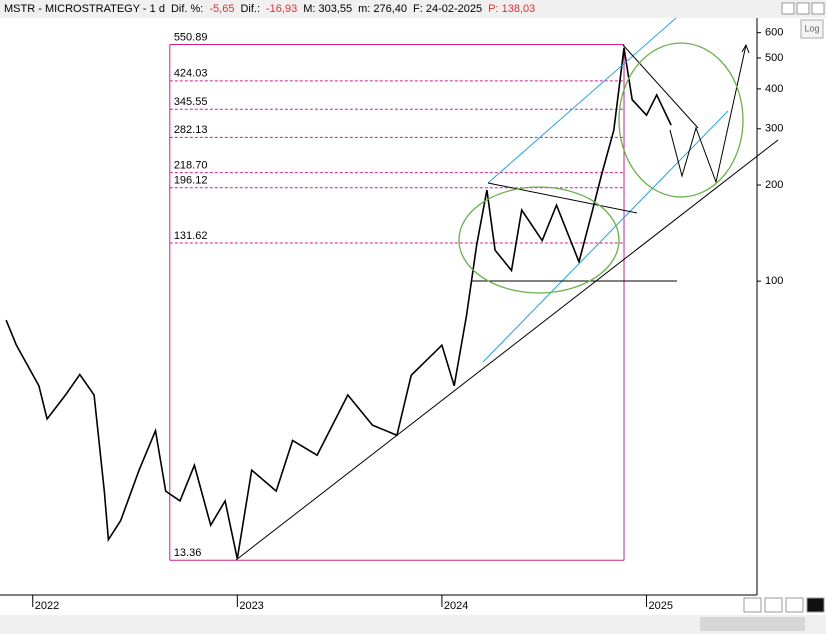 The width and height of the screenshot is (826, 634). What do you see at coordinates (191, 236) in the screenshot?
I see `fib-label: 131.62` at bounding box center [191, 236].